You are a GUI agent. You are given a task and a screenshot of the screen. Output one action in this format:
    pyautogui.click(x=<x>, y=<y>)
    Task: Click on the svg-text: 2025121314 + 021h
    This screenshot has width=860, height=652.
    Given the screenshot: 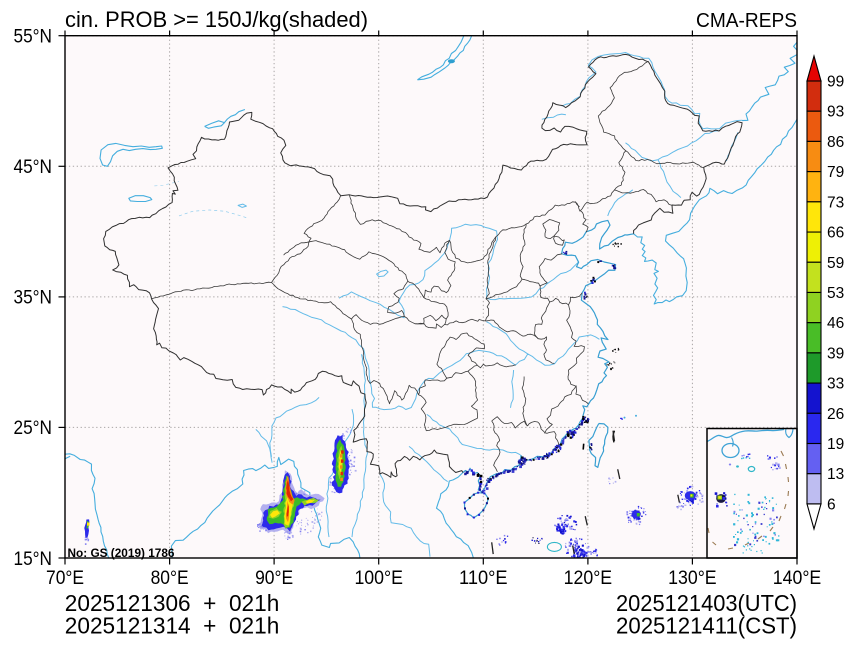 What is the action you would take?
    pyautogui.click(x=172, y=625)
    